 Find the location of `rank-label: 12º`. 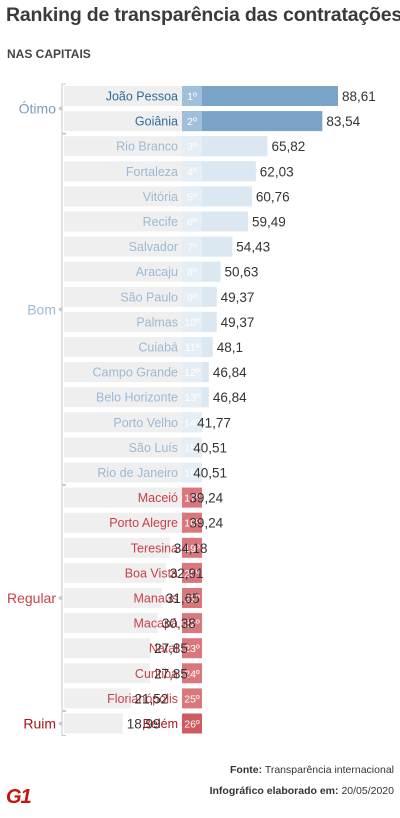

rank-label: 12º is located at coordinates (192, 373).